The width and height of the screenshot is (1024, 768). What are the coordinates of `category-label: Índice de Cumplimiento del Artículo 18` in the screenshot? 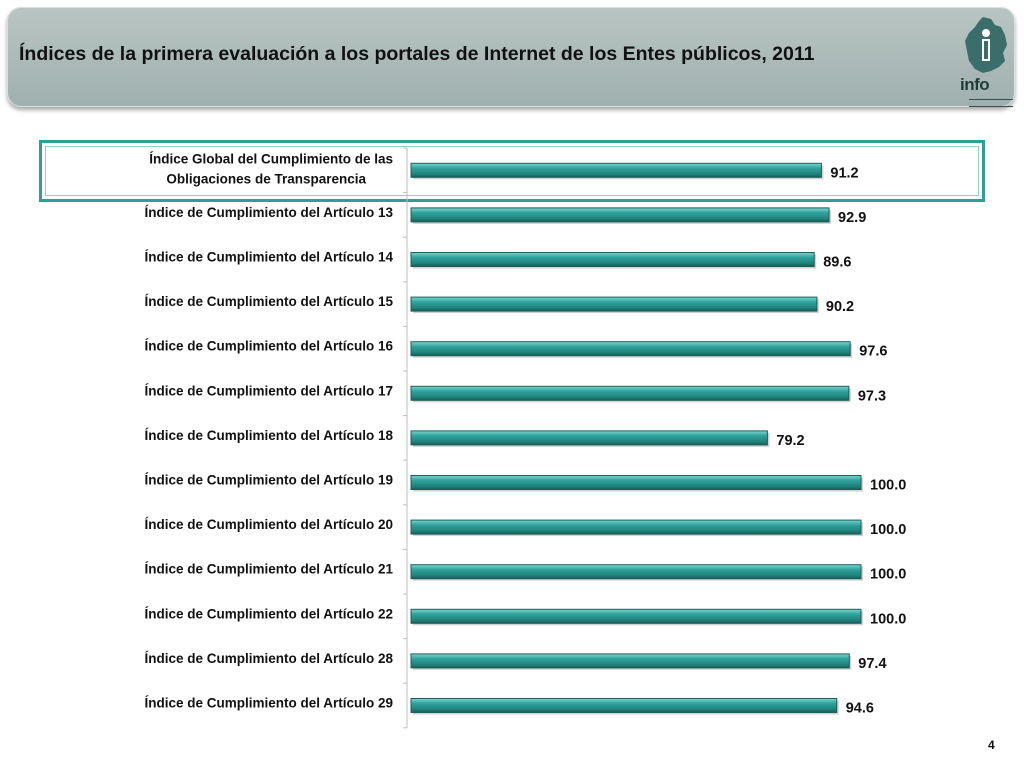 It's located at (268, 435).